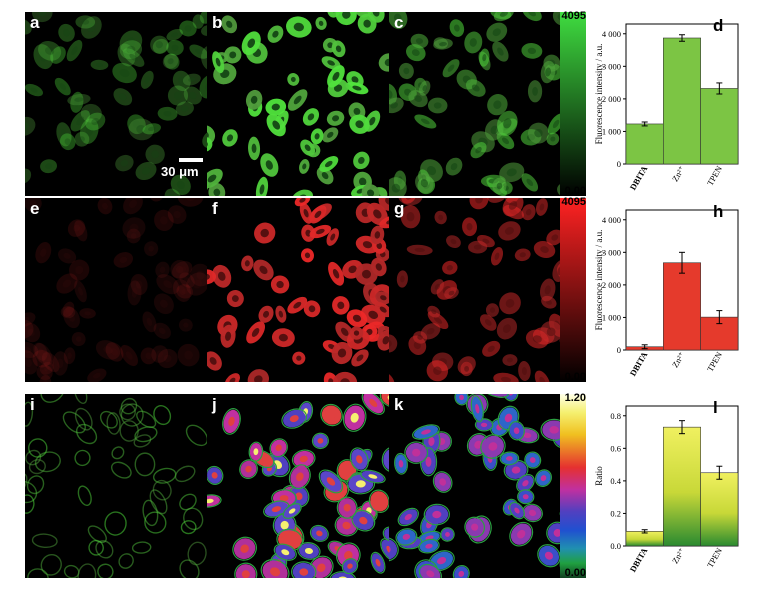  What do you see at coordinates (573, 16) in the screenshot?
I see `colorbar-green-max: 4095` at bounding box center [573, 16].